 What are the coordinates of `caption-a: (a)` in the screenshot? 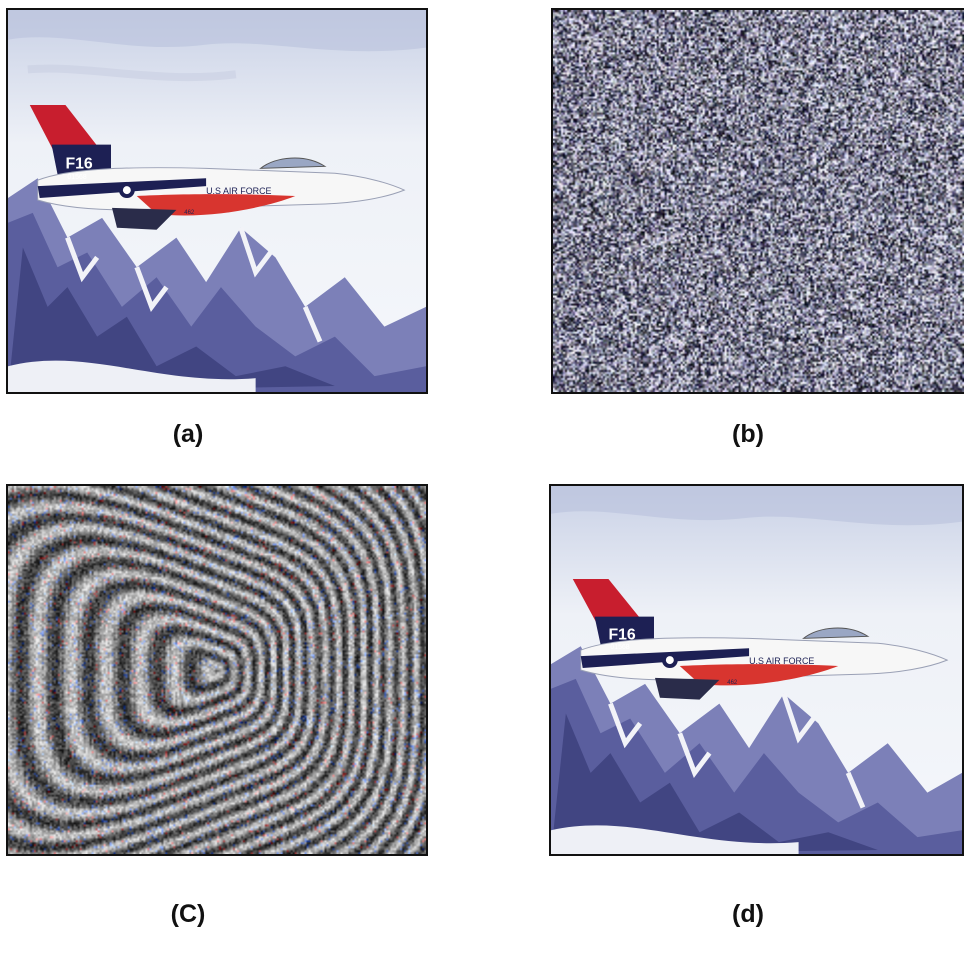 It's located at (188, 434).